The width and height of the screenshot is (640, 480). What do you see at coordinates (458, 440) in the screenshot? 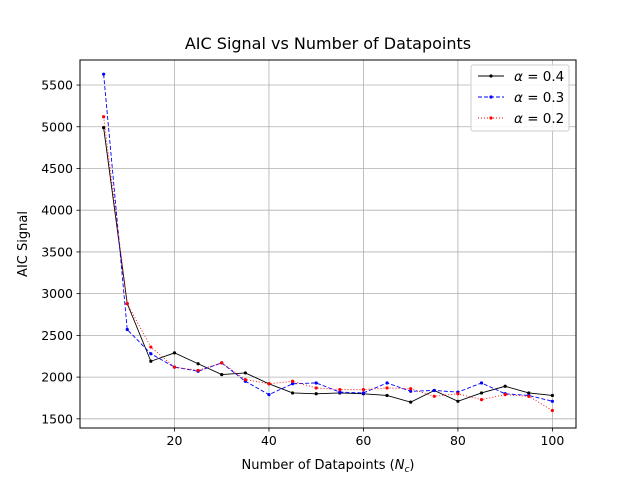
I see `x-tick-label: 80` at bounding box center [458, 440].